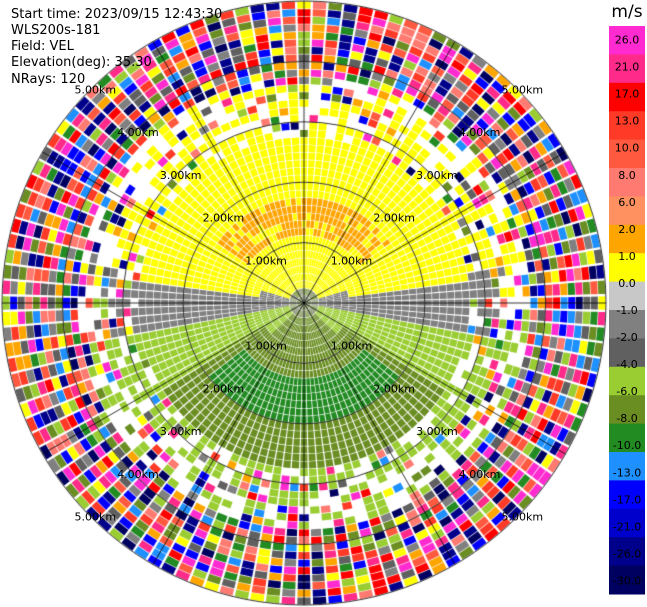 The height and width of the screenshot is (607, 647). I want to click on colorbar-tick-label: -17.0, so click(627, 499).